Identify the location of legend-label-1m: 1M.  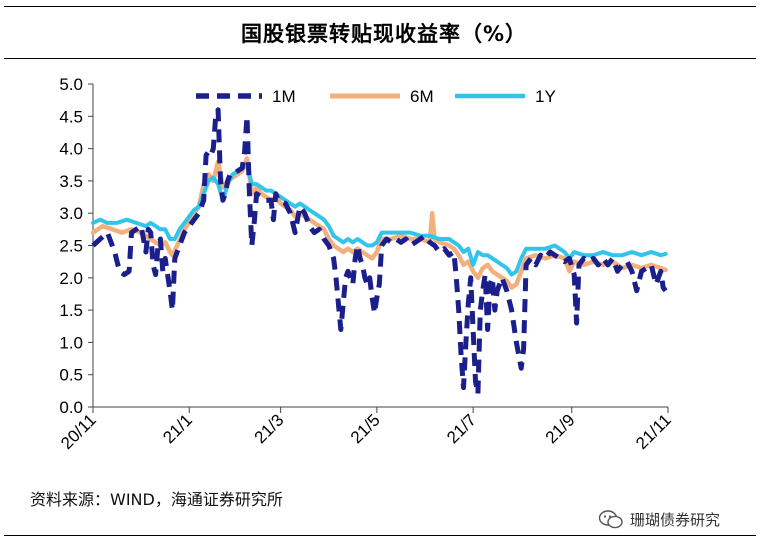
(284, 96).